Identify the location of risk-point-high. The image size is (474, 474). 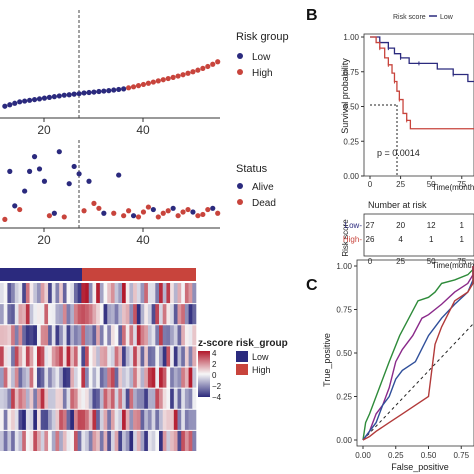
(143, 84).